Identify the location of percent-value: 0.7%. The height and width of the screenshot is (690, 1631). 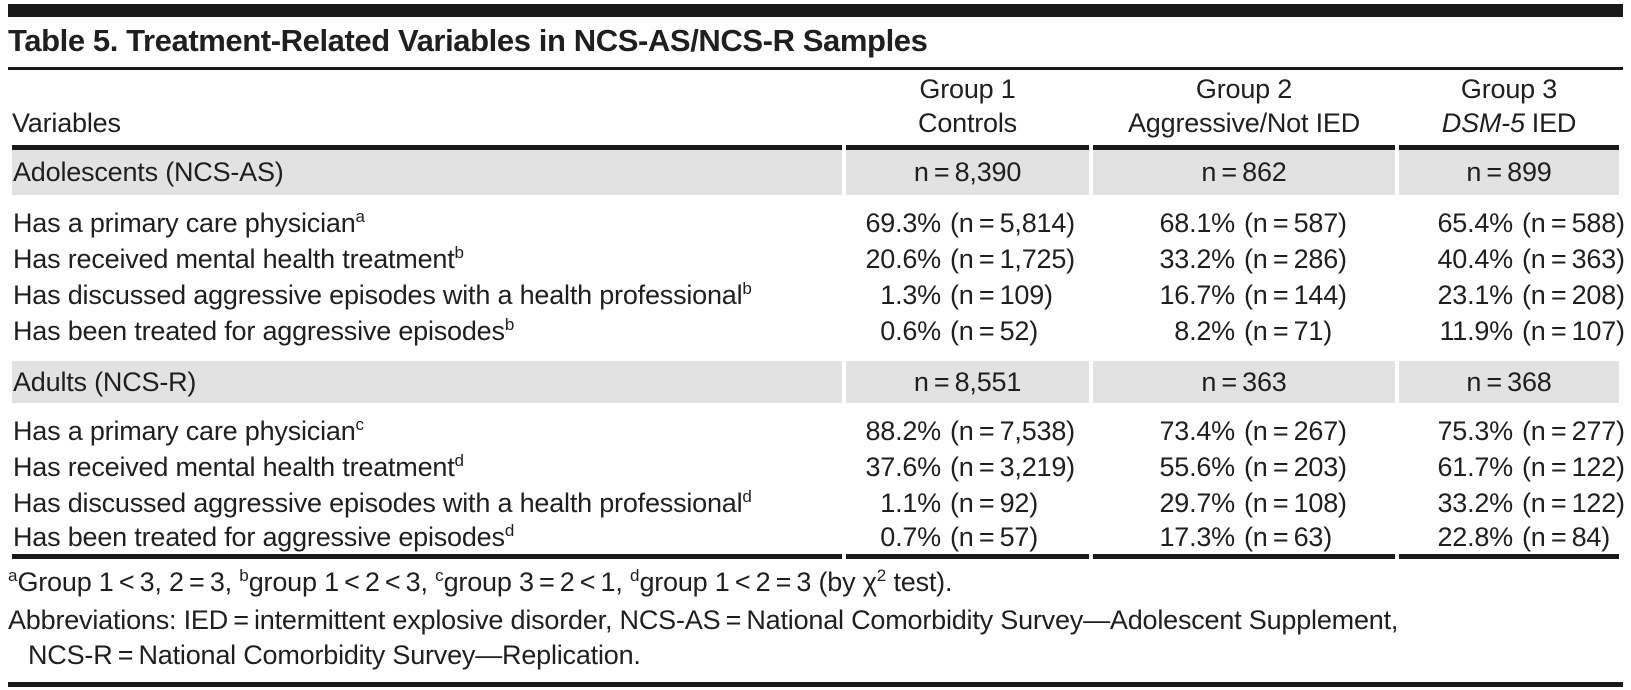
(910, 537).